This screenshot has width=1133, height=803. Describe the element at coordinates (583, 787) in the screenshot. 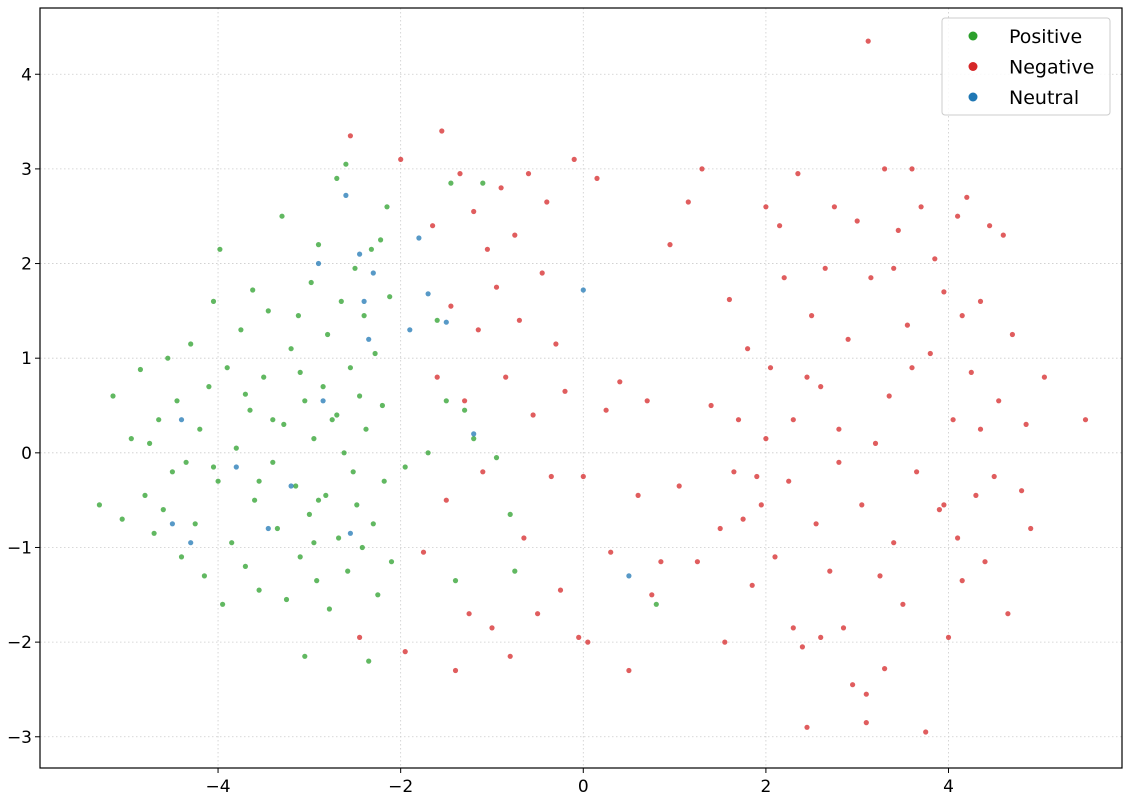

I see `x-tick-label: 0` at that location.